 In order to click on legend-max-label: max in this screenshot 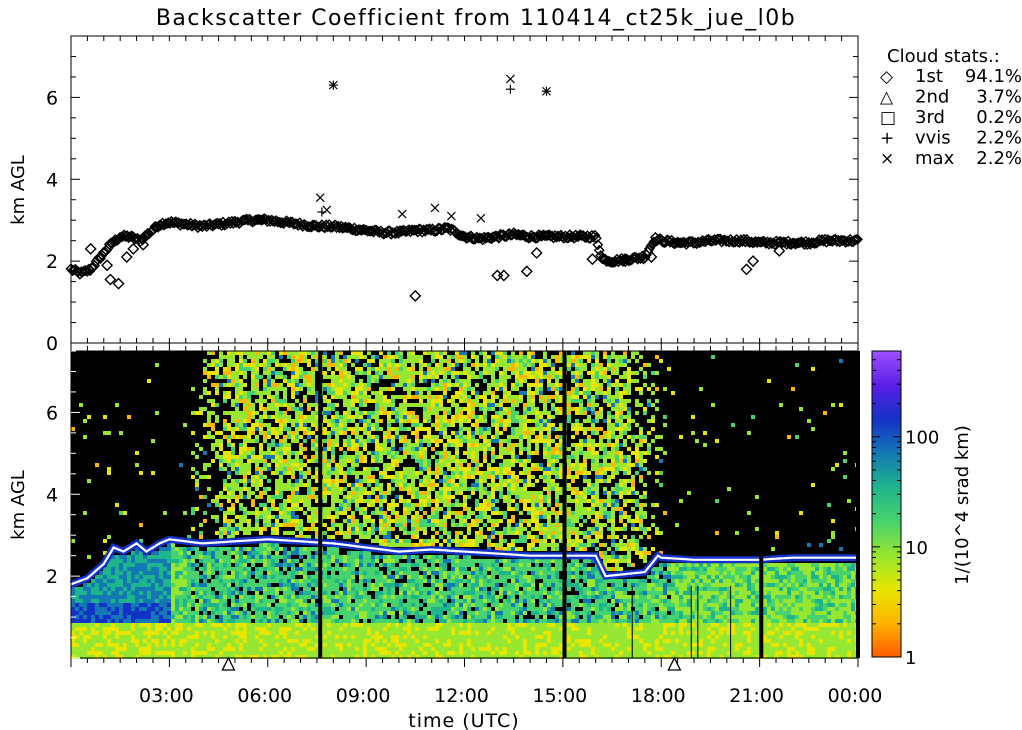, I will do `click(935, 158)`.